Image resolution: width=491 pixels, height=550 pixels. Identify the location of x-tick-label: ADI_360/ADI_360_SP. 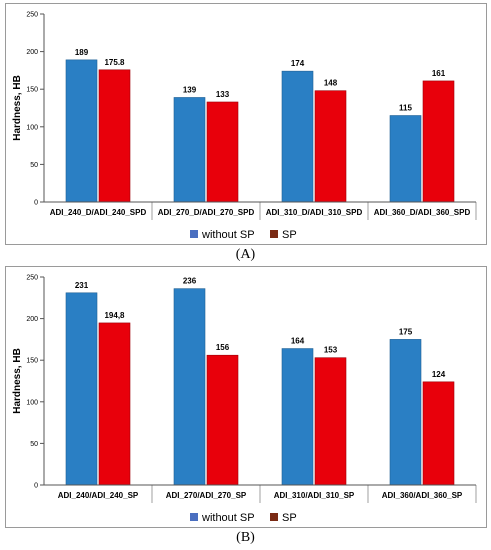
(422, 495).